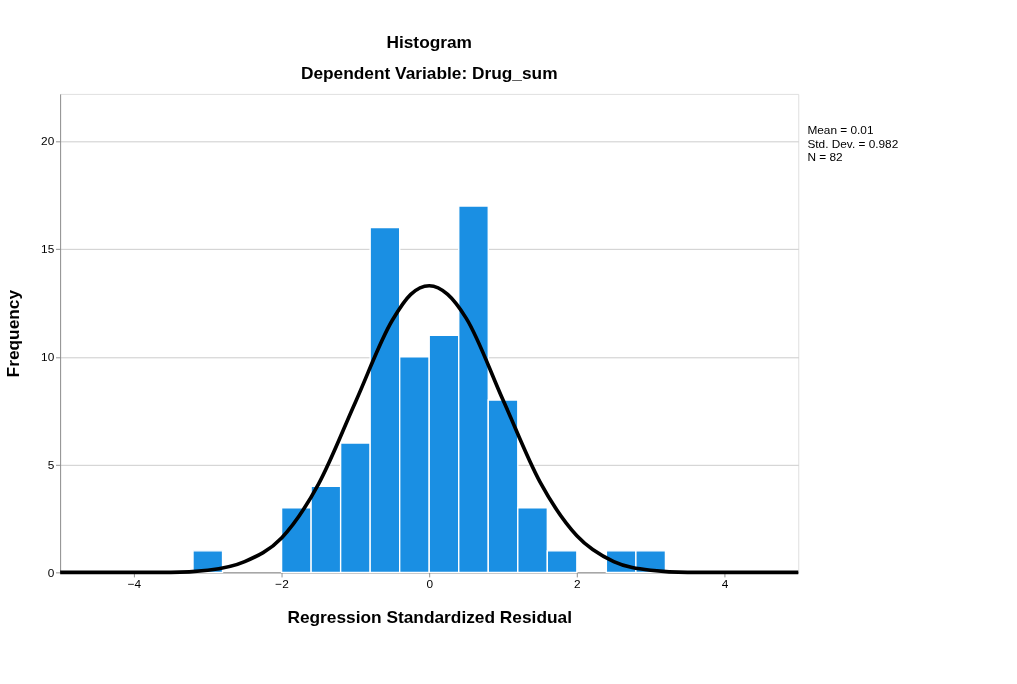 Image resolution: width=1017 pixels, height=684 pixels. What do you see at coordinates (51, 464) in the screenshot?
I see `y-tick-label: 5` at bounding box center [51, 464].